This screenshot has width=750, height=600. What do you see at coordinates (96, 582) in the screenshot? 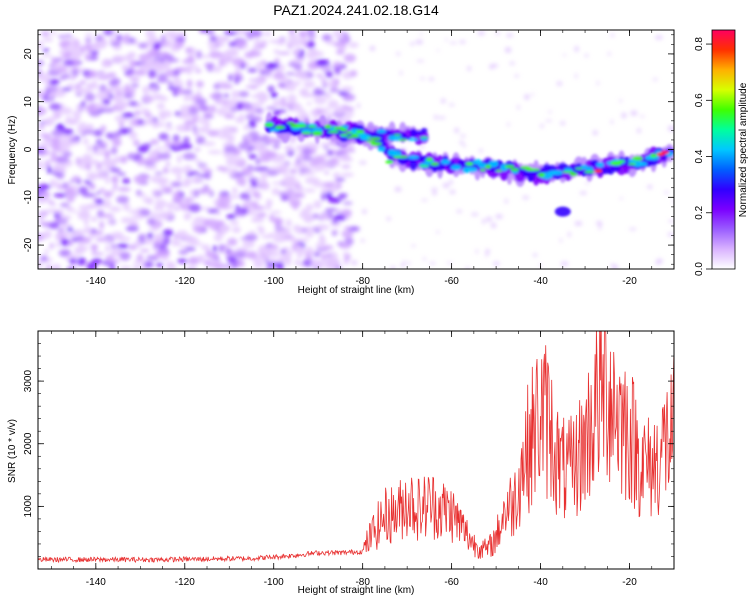
I see `x-tick-label: -140` at bounding box center [96, 582].